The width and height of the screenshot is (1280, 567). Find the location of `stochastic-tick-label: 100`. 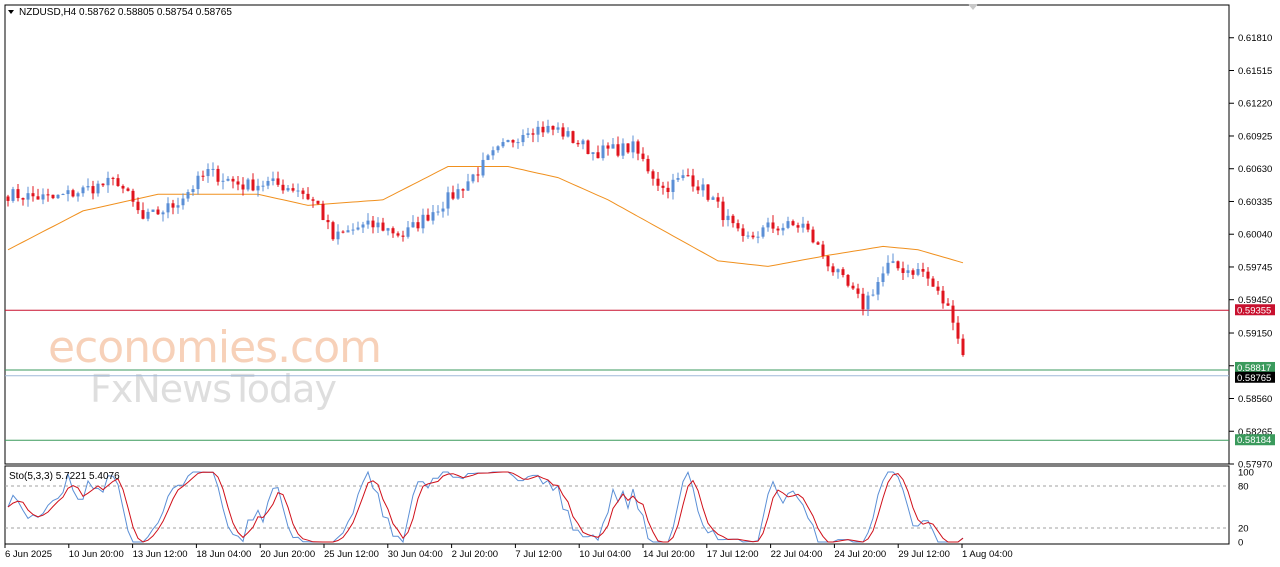

stochastic-tick-label: 100 is located at coordinates (1246, 473).